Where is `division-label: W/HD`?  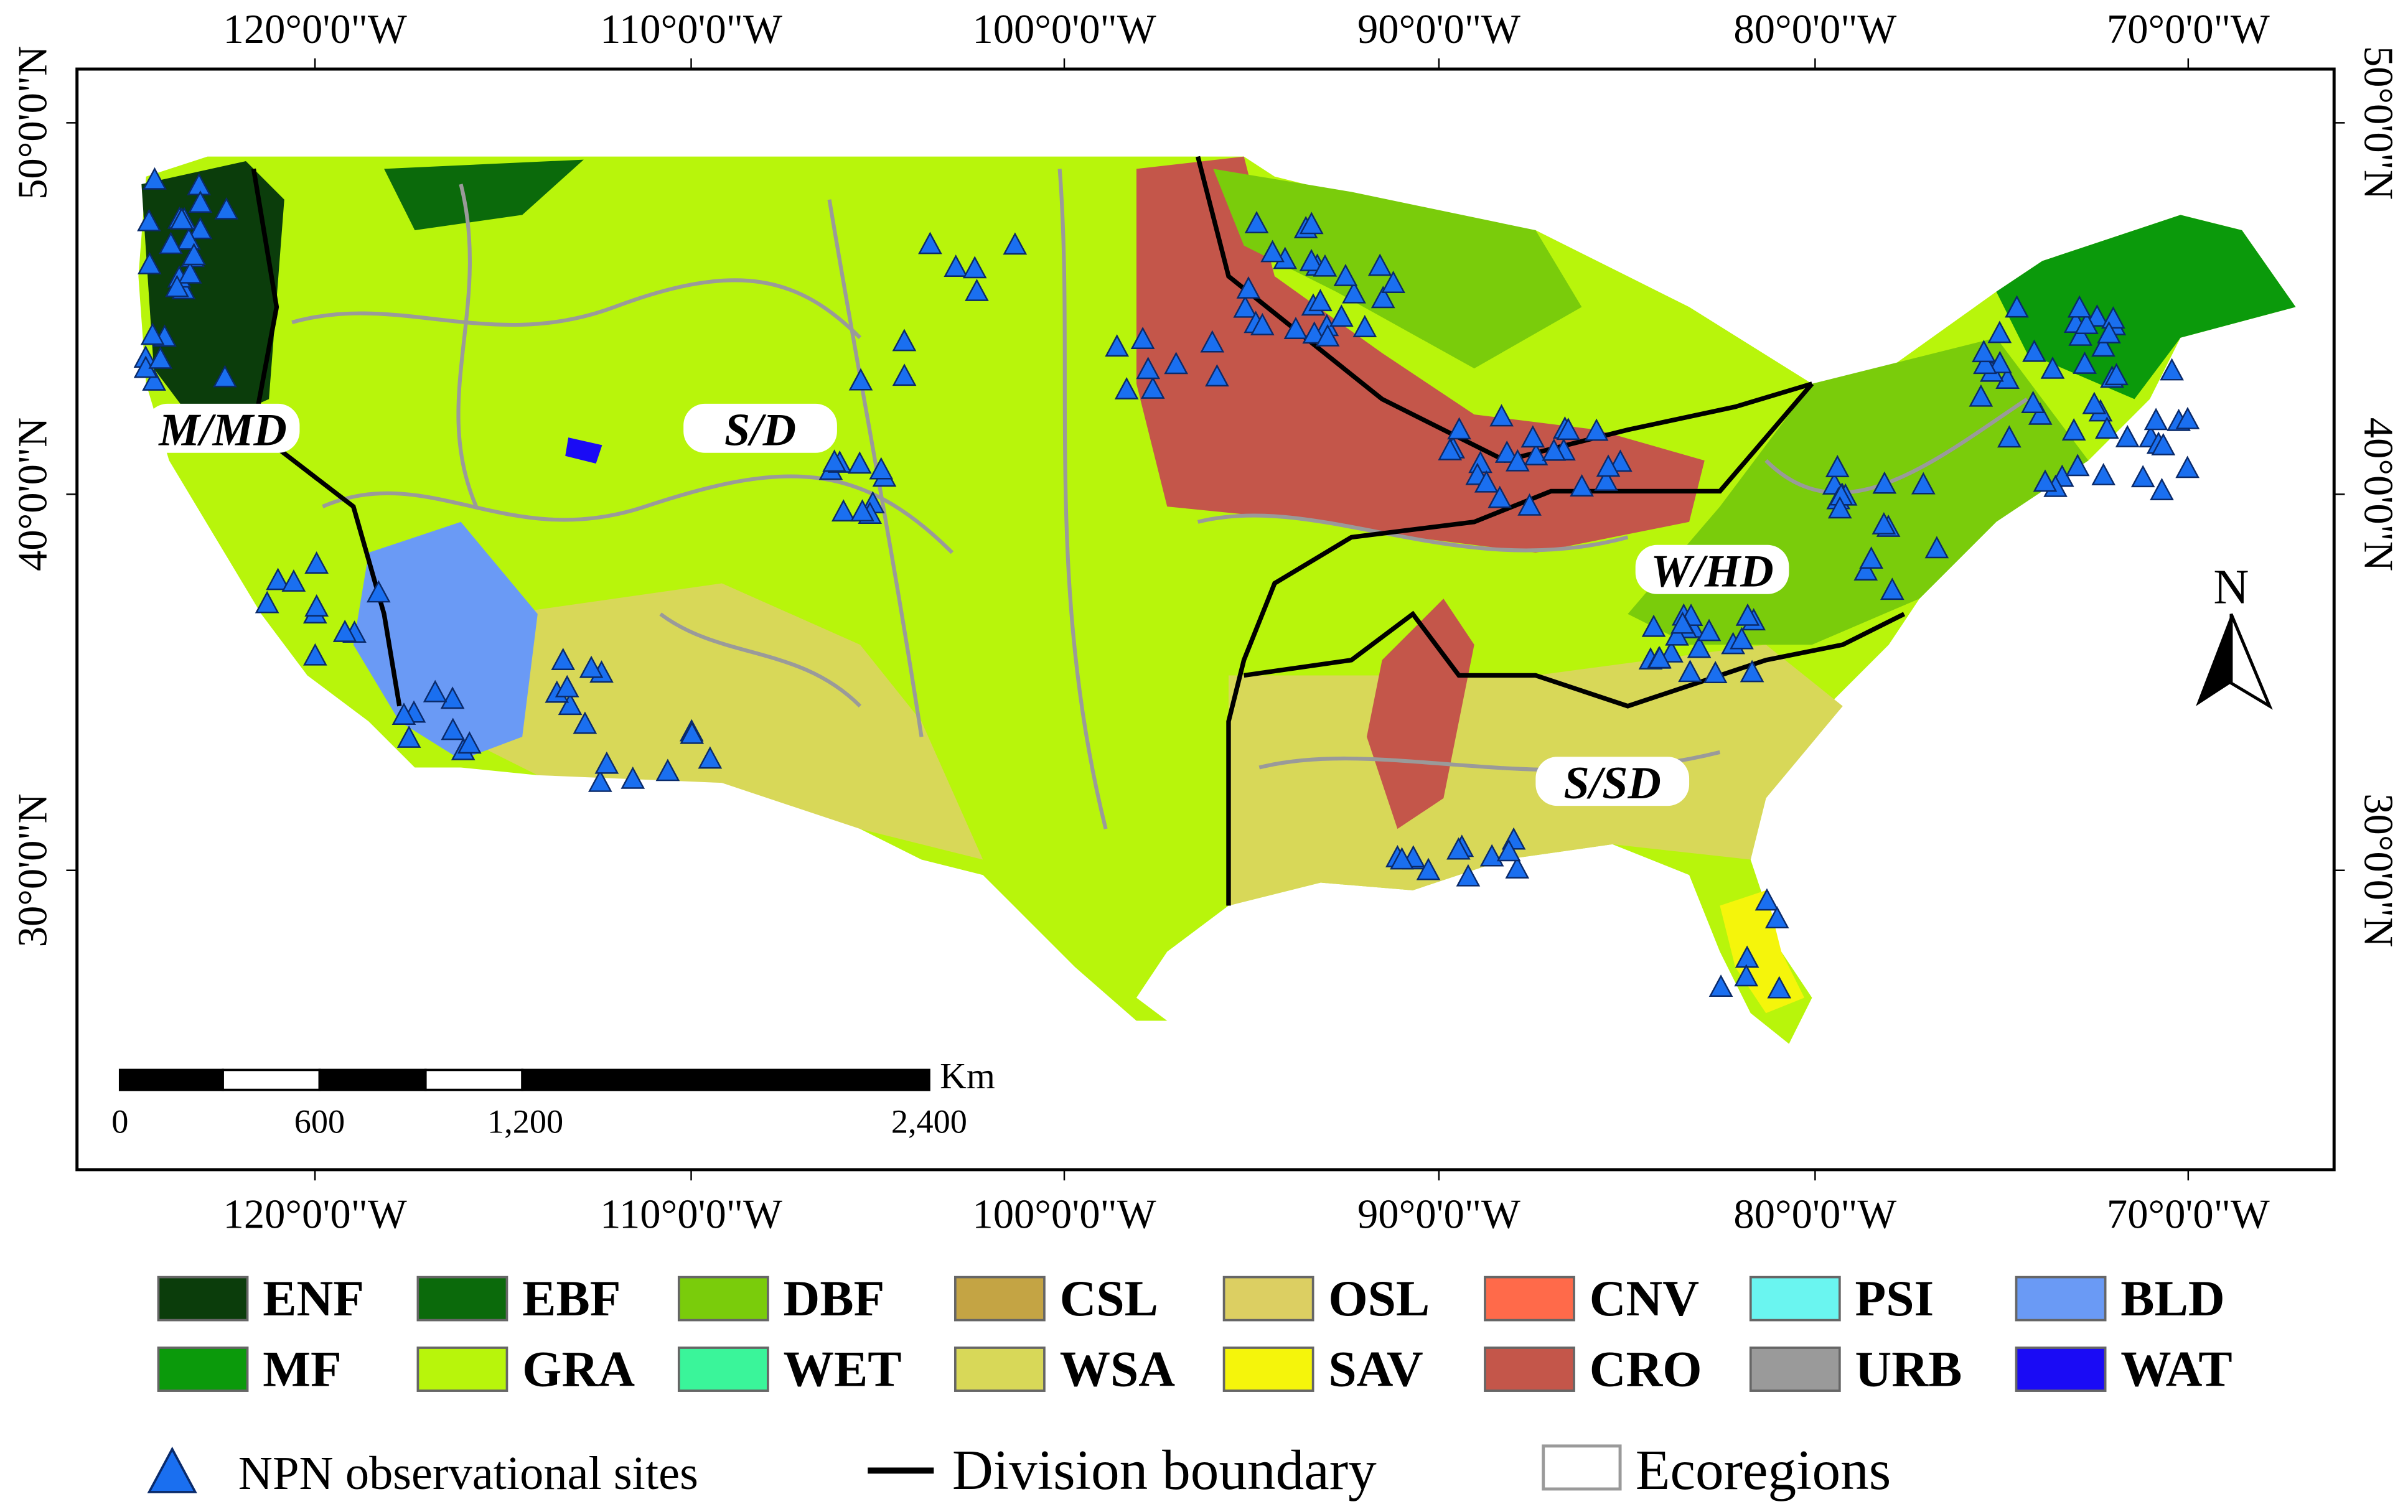 division-label: W/HD is located at coordinates (1712, 571).